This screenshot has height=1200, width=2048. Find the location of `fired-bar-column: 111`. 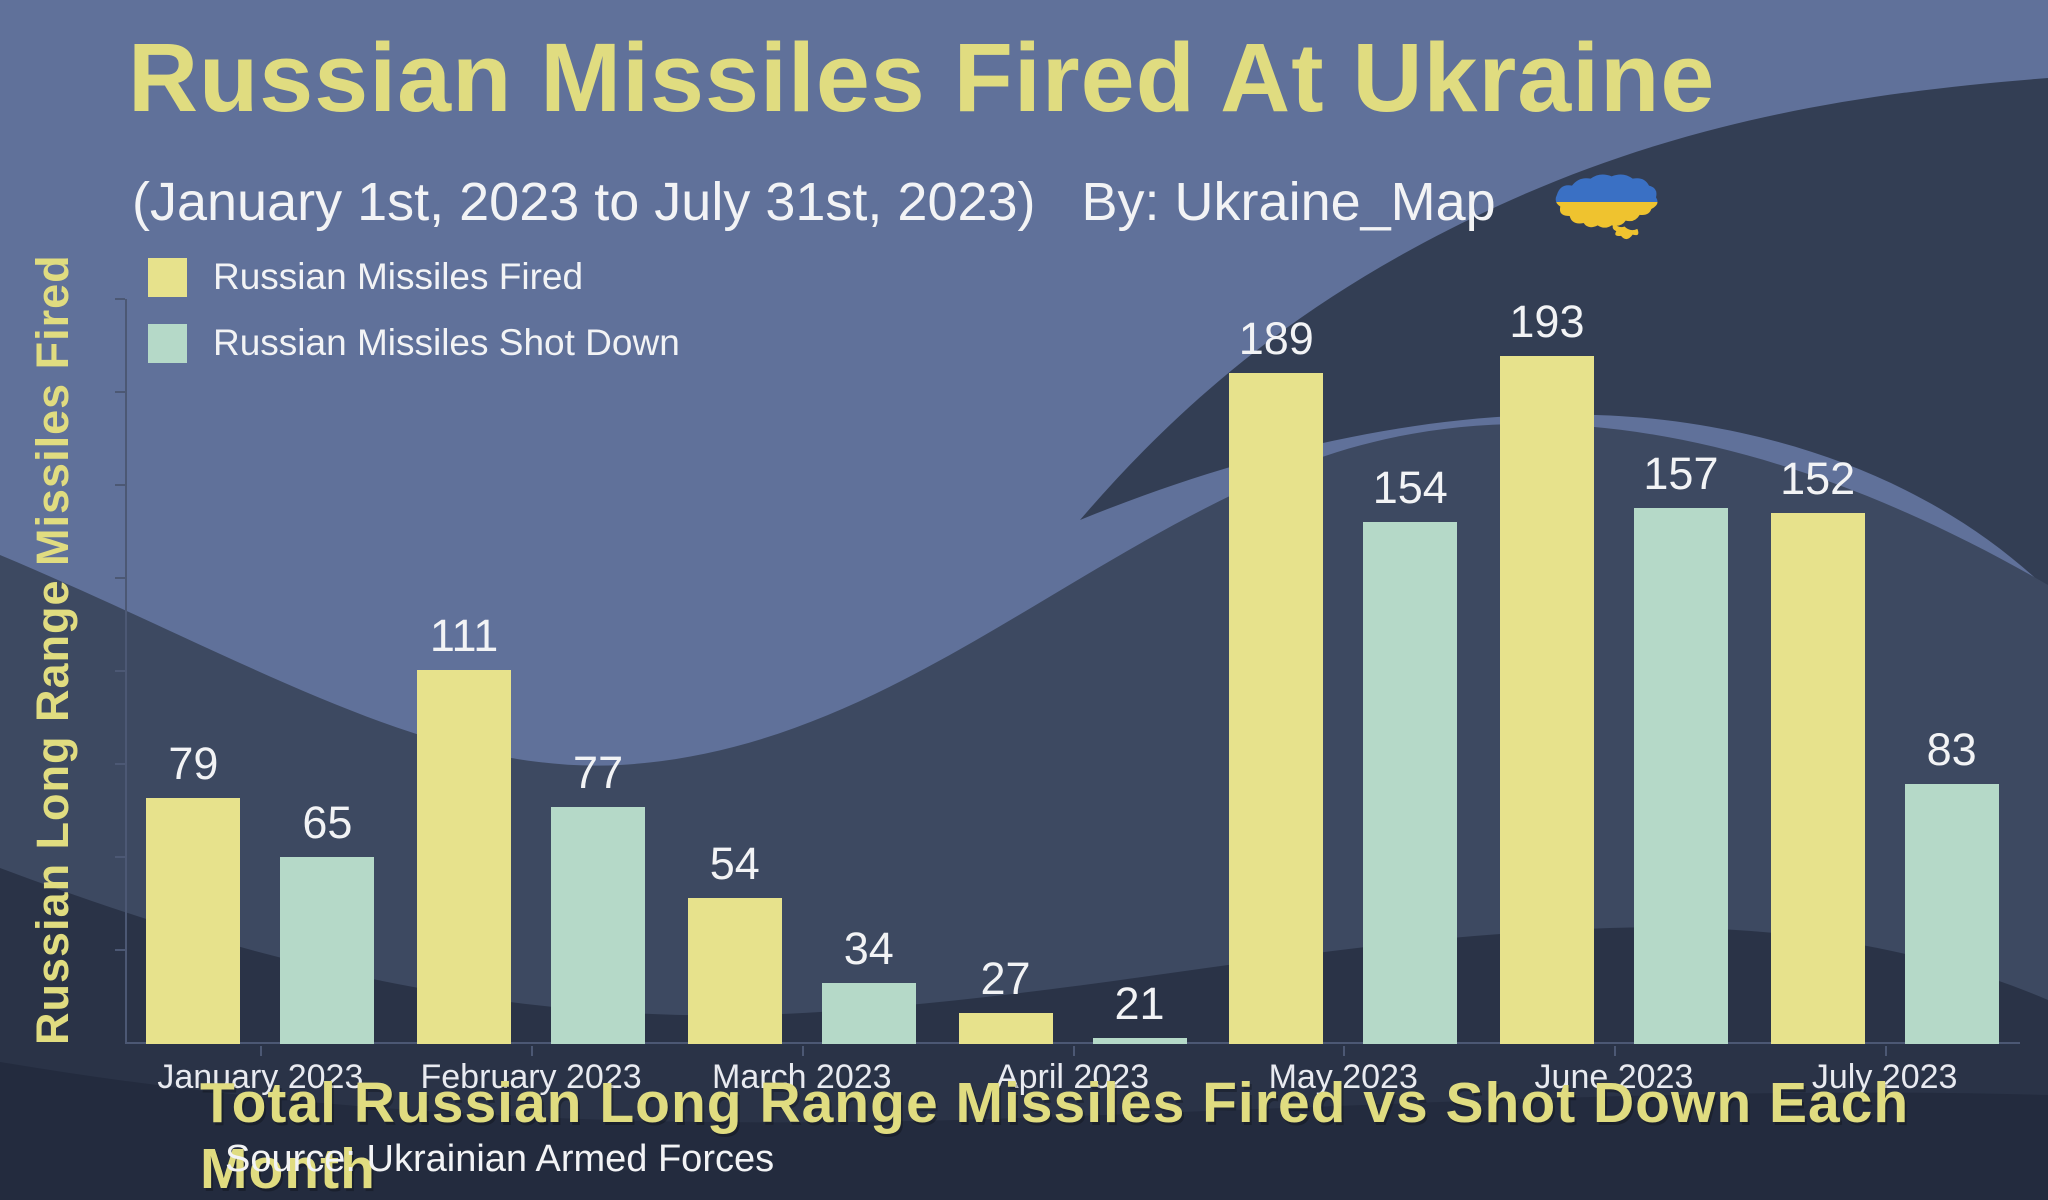

fired-bar-column: 111 is located at coordinates (464, 827).